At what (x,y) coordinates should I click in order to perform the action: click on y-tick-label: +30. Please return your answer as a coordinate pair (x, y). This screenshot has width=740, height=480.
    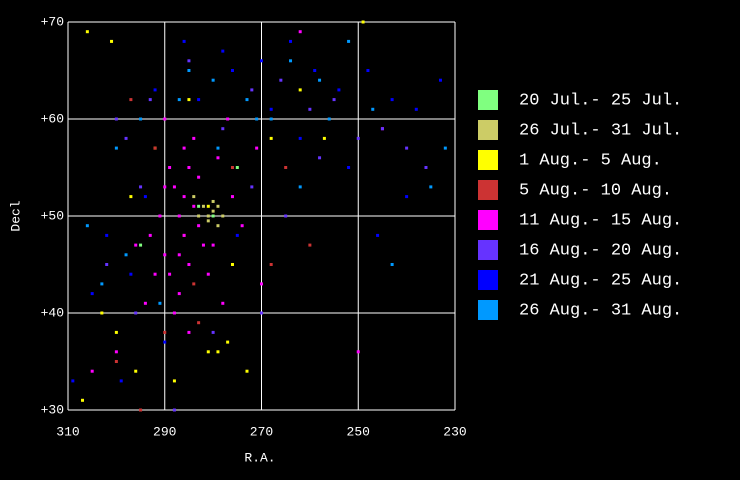
    Looking at the image, I should click on (52, 409).